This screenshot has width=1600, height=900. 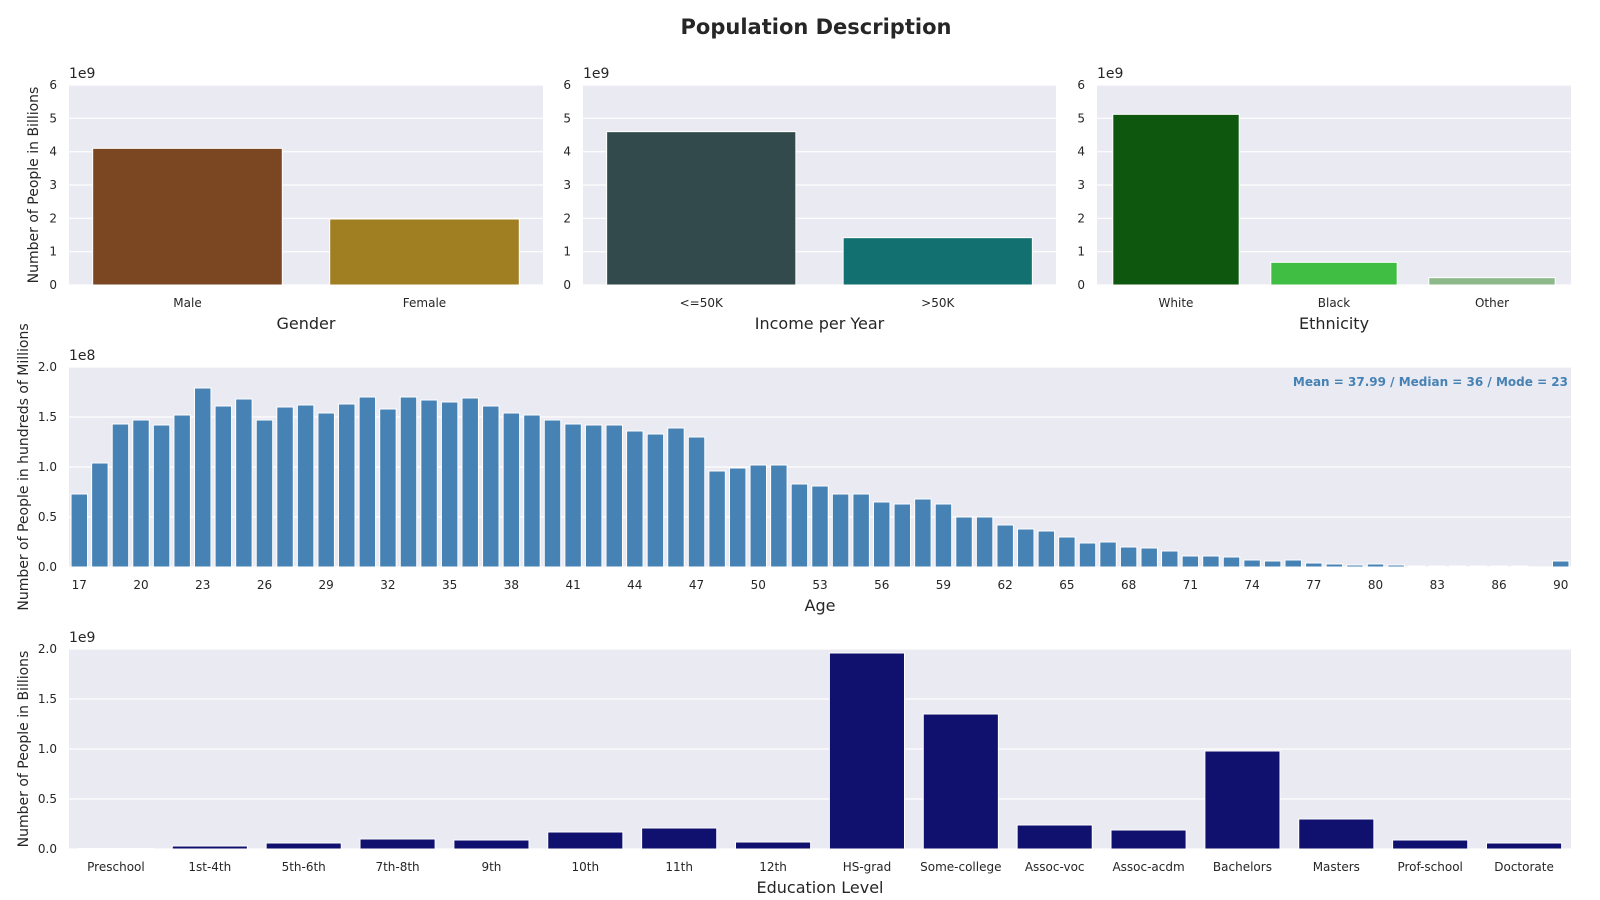 I want to click on bar-Male, so click(x=187, y=216).